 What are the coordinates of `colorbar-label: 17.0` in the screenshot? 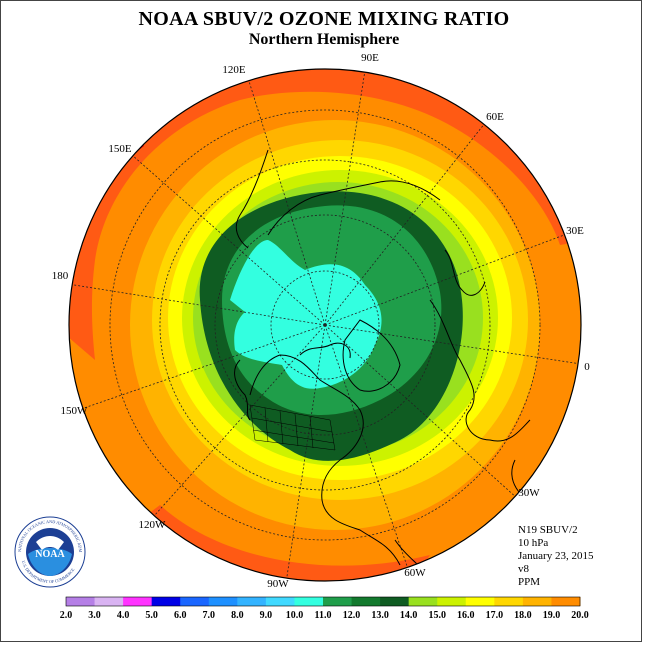 It's located at (495, 615).